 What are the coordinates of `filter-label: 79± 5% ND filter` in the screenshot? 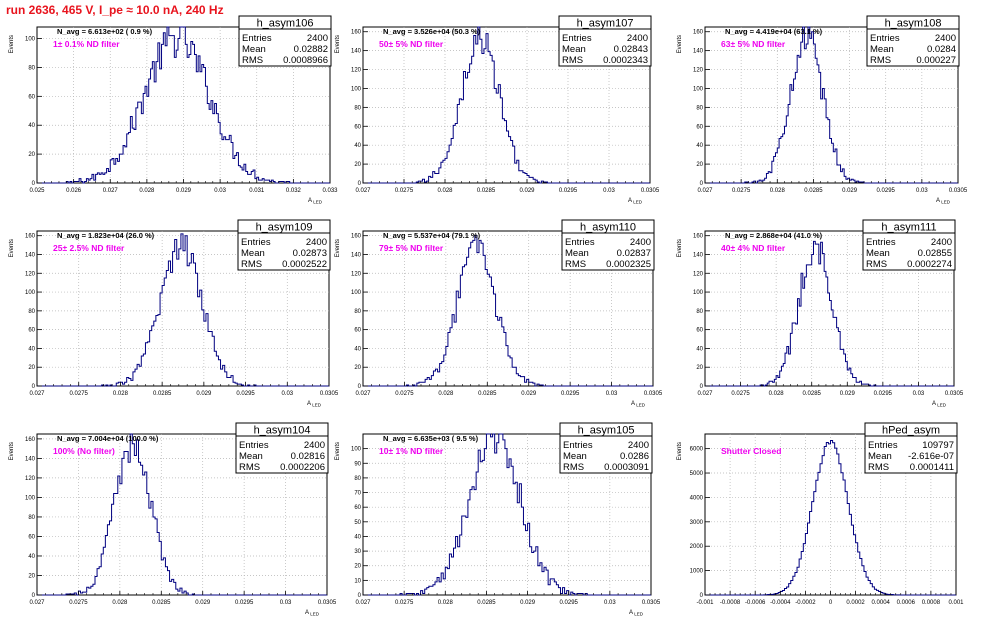 It's located at (411, 248).